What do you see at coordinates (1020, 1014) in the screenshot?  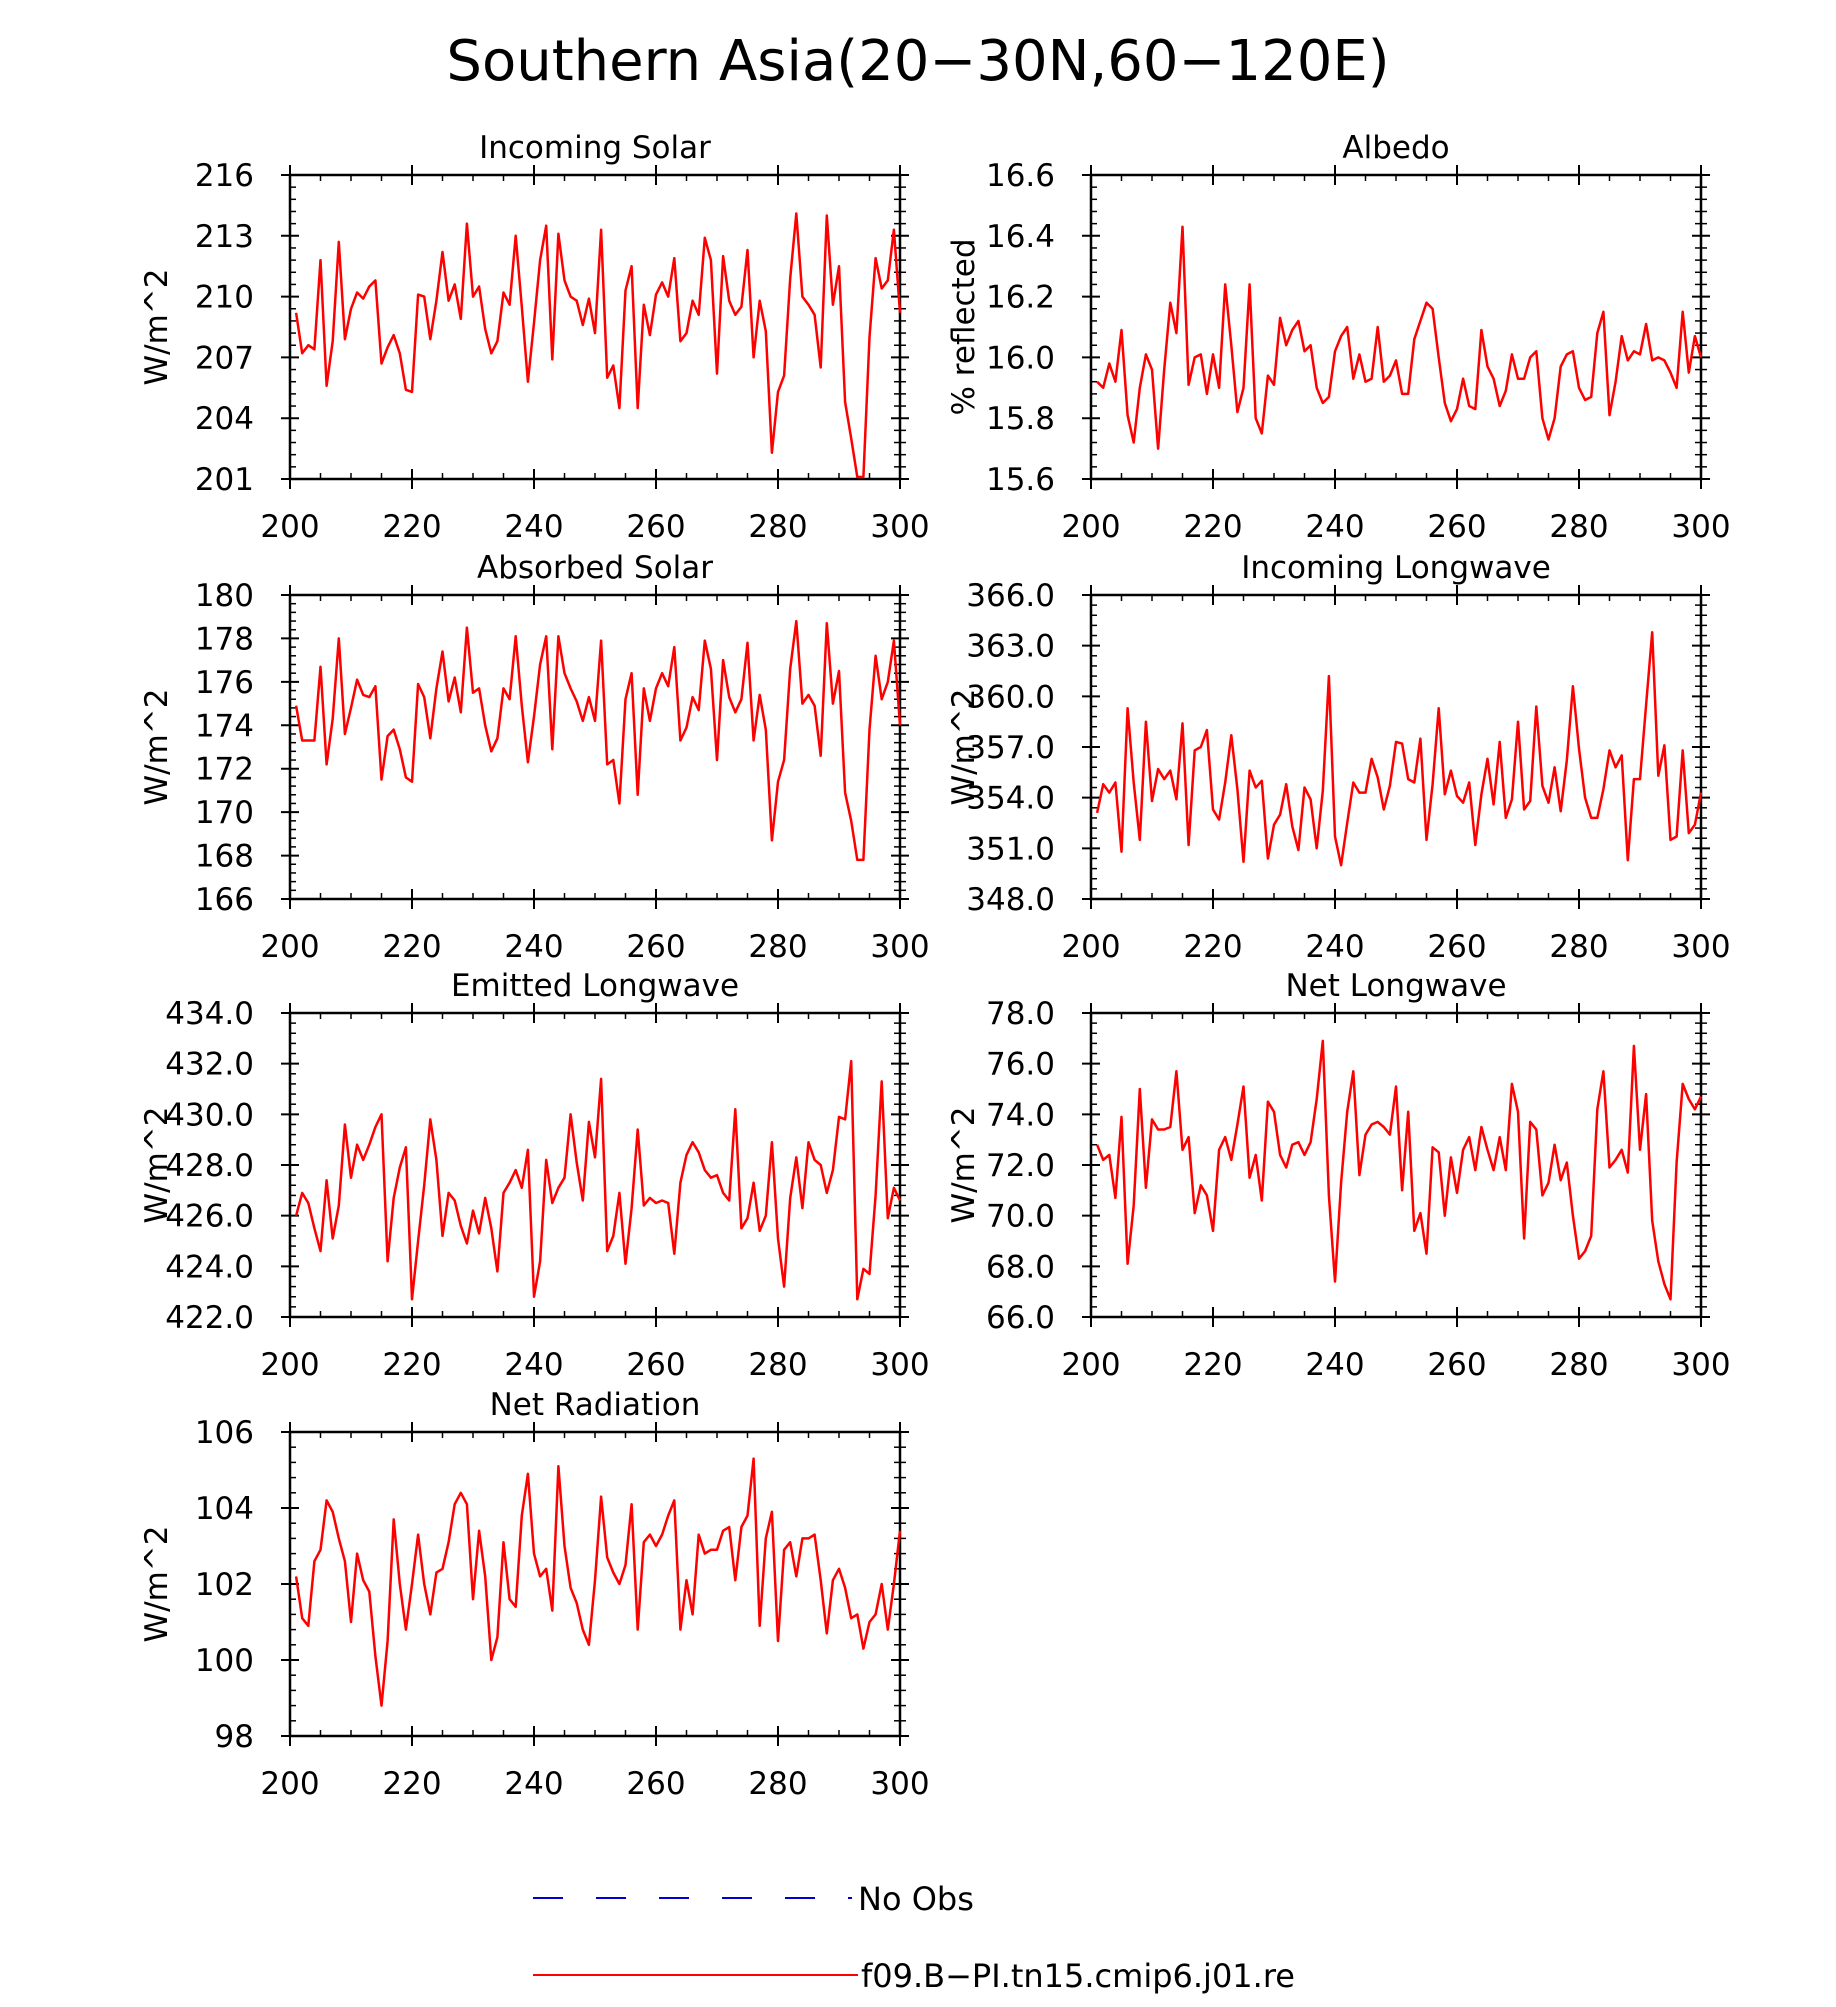 I see `y-tick-label: 78.0` at bounding box center [1020, 1014].